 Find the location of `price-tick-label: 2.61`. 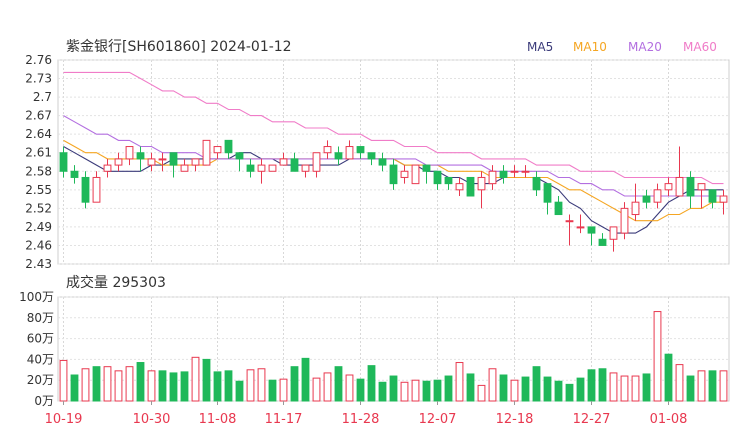

price-tick-label: 2.61 is located at coordinates (38, 153).